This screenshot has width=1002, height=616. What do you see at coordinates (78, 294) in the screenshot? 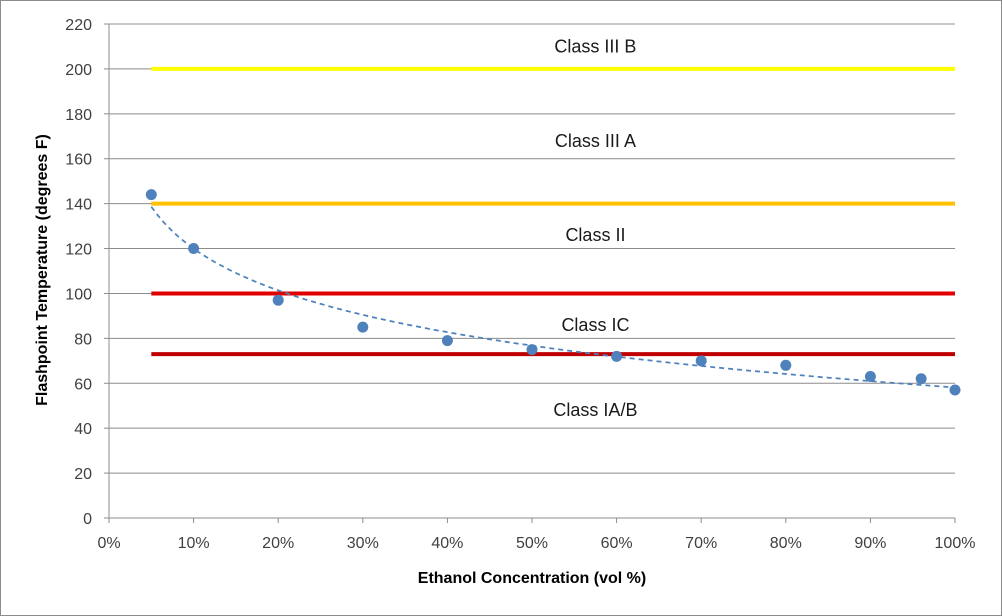
I see `y-tick-label: 100` at bounding box center [78, 294].